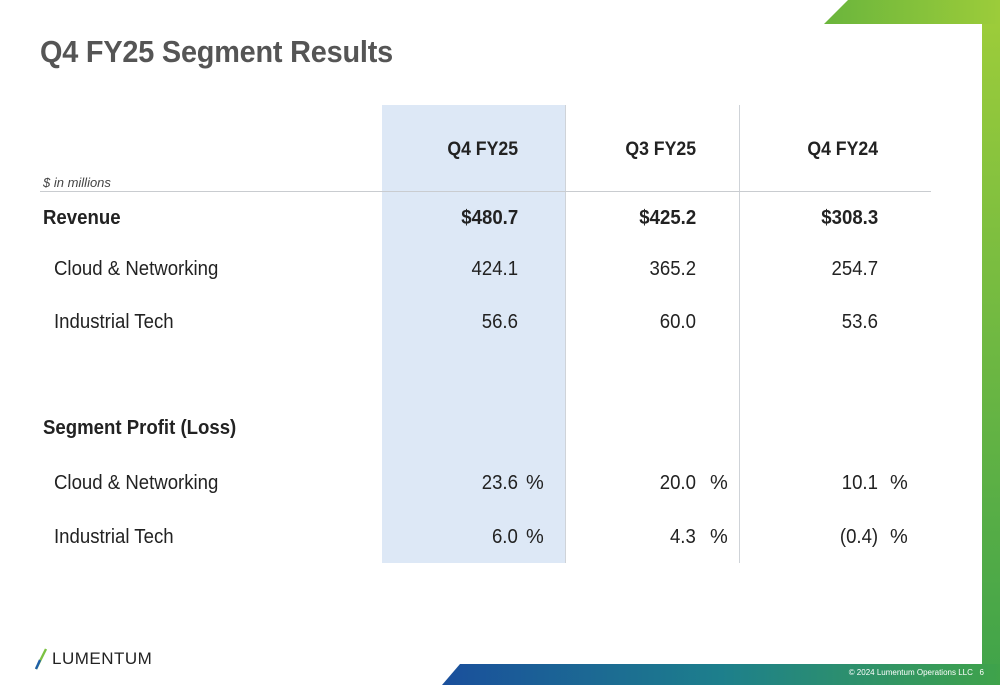  I want to click on column-header-q4fy25: Q4 FY25, so click(482, 149).